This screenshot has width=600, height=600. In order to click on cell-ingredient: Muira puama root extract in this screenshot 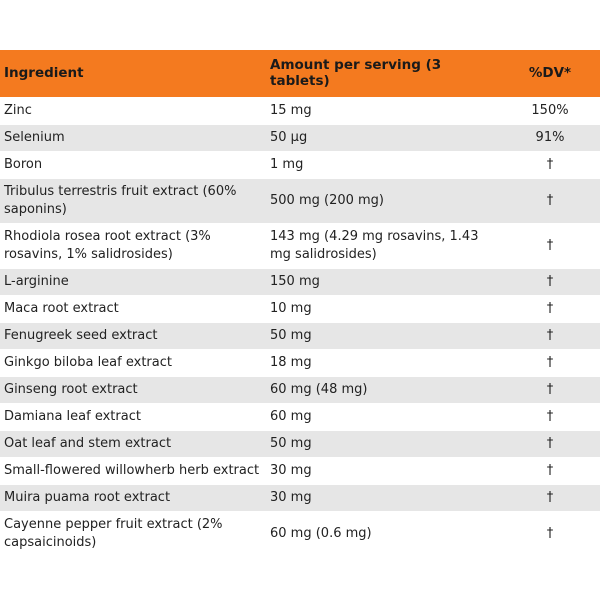, I will do `click(133, 497)`.